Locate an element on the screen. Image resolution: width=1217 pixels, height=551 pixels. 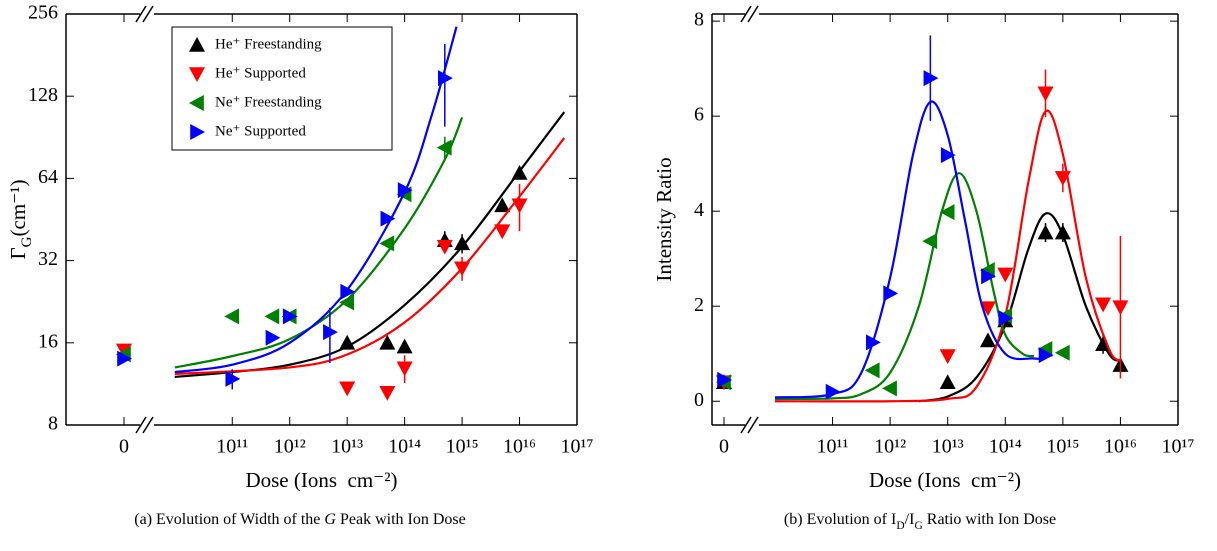
caption-part: (a) Evolution of Width of the is located at coordinates (229, 519).